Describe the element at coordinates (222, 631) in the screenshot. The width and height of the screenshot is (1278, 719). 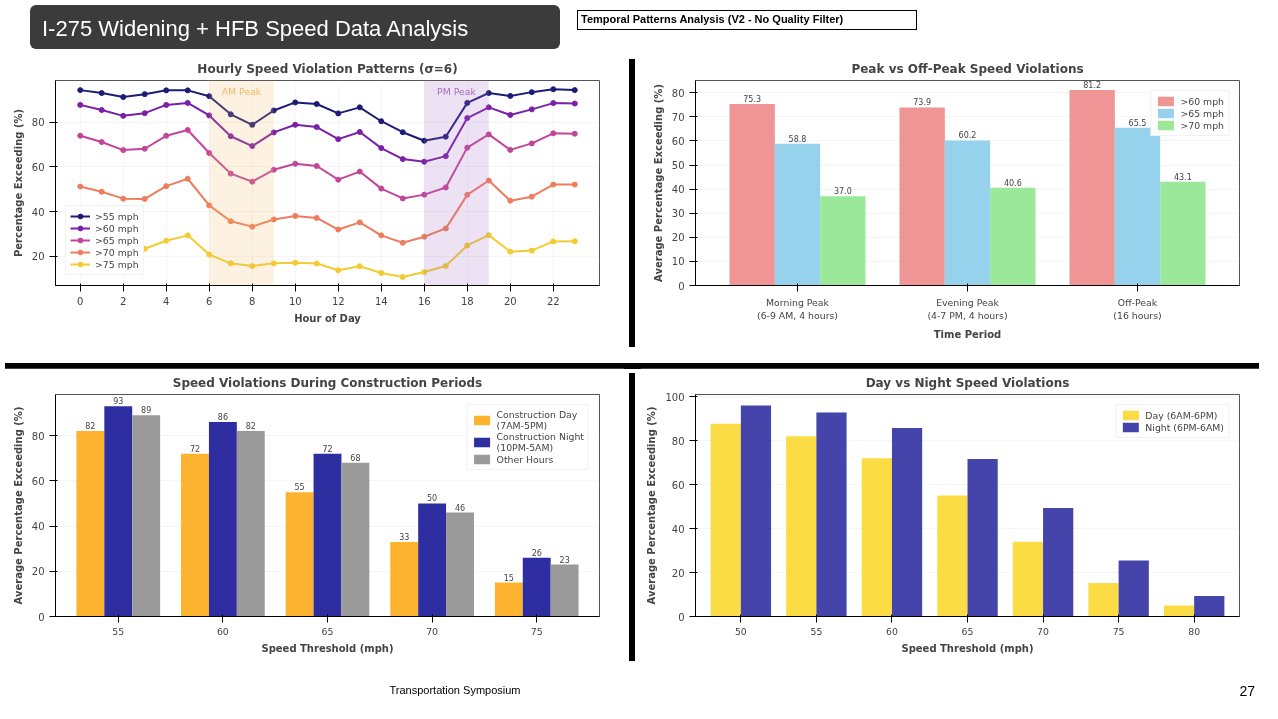
I see `x-tick-label: 60` at that location.